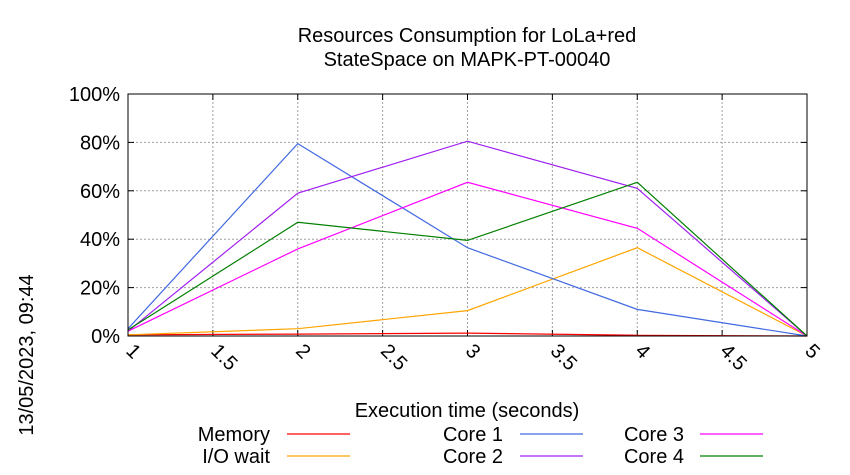 The height and width of the screenshot is (475, 850). I want to click on legend-label-core-1: Core 1, so click(473, 435).